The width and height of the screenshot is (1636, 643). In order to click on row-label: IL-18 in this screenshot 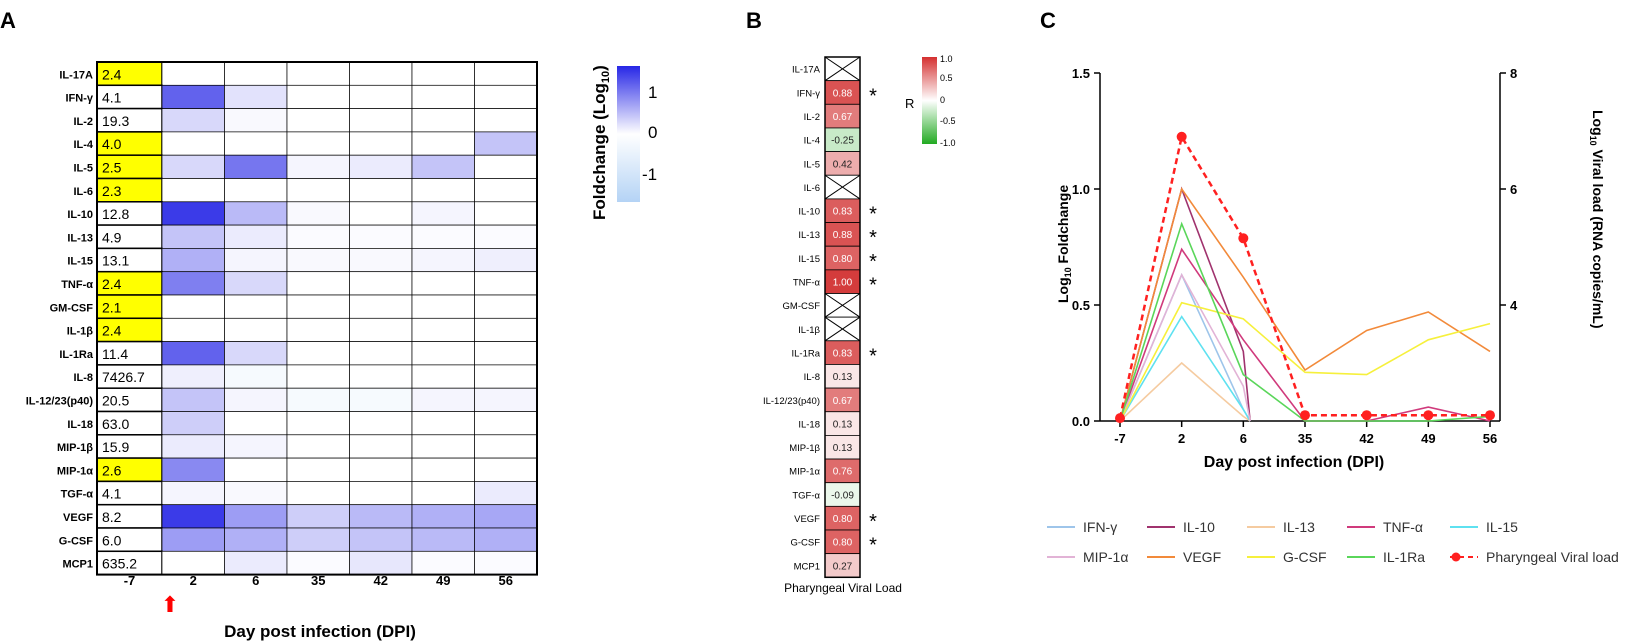, I will do `click(80, 425)`.